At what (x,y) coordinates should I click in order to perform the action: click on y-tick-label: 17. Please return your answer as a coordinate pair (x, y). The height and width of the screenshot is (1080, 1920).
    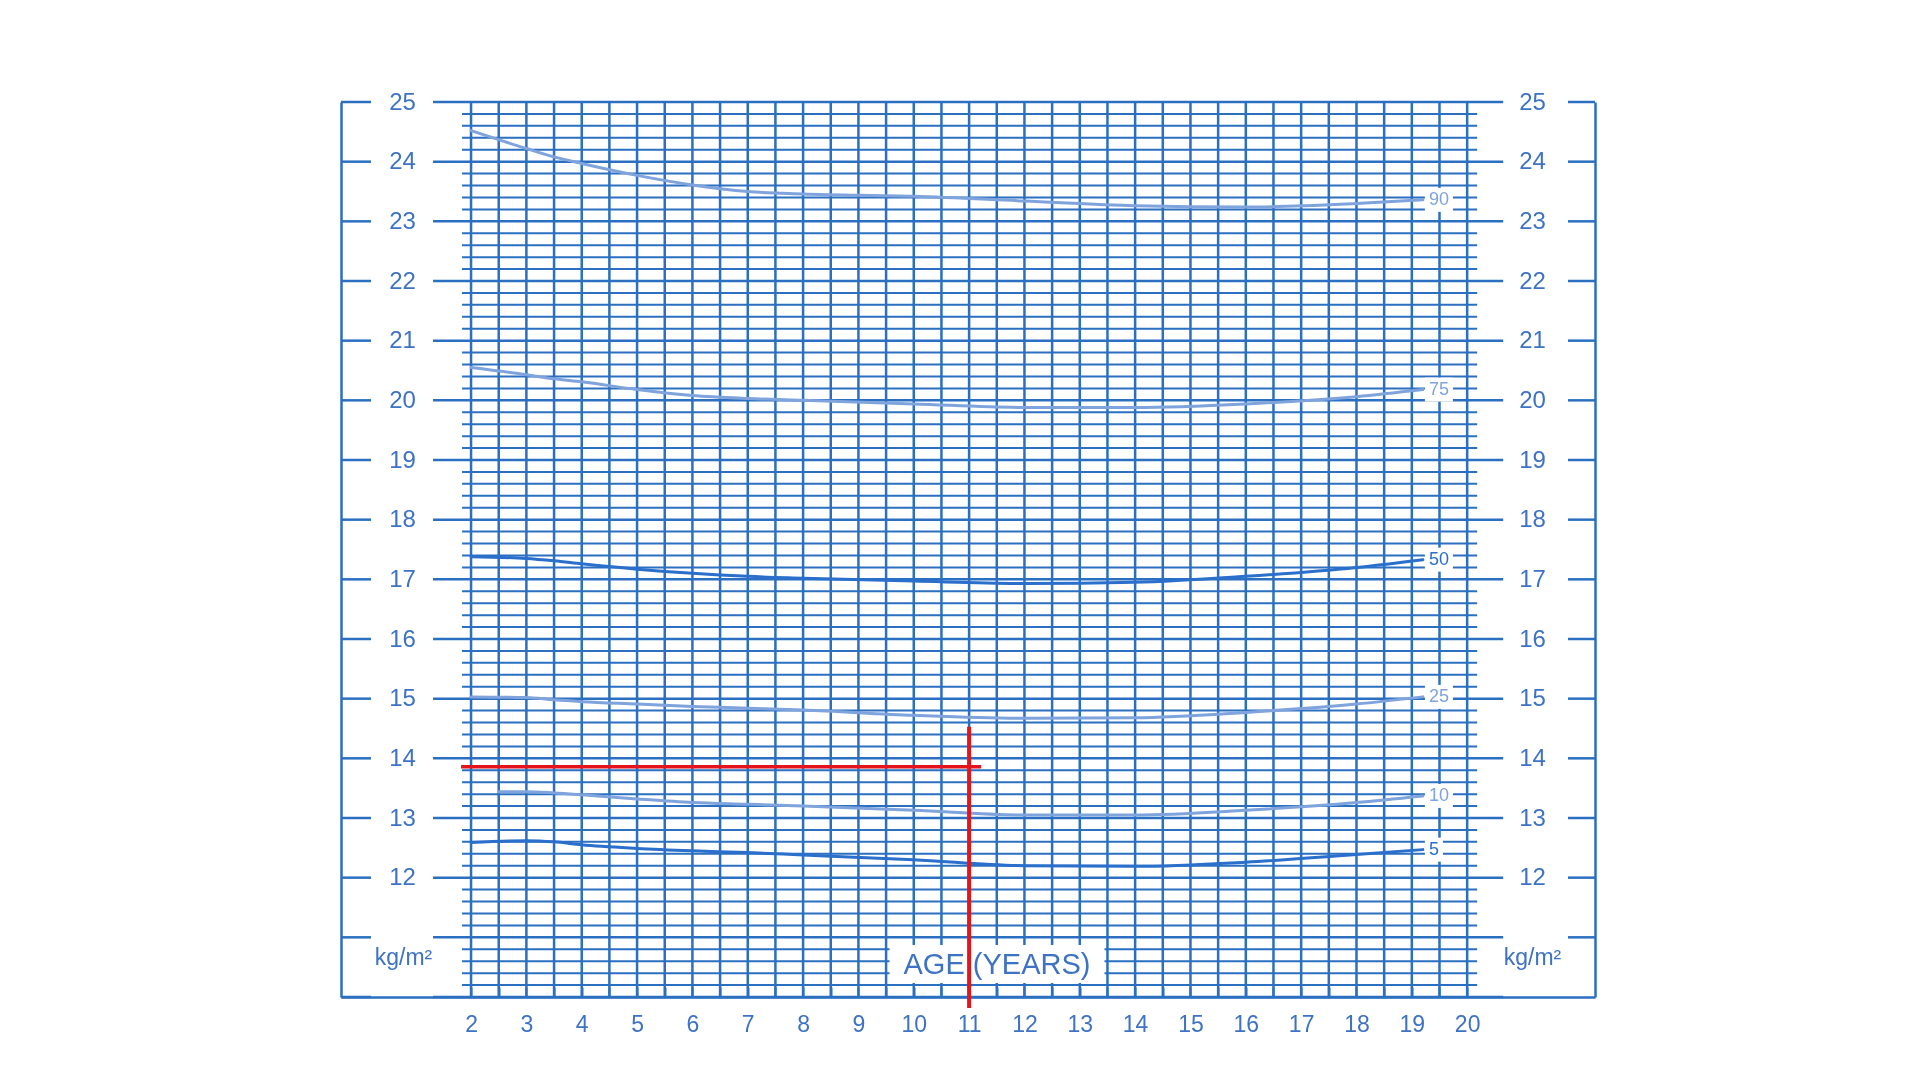
    Looking at the image, I should click on (402, 578).